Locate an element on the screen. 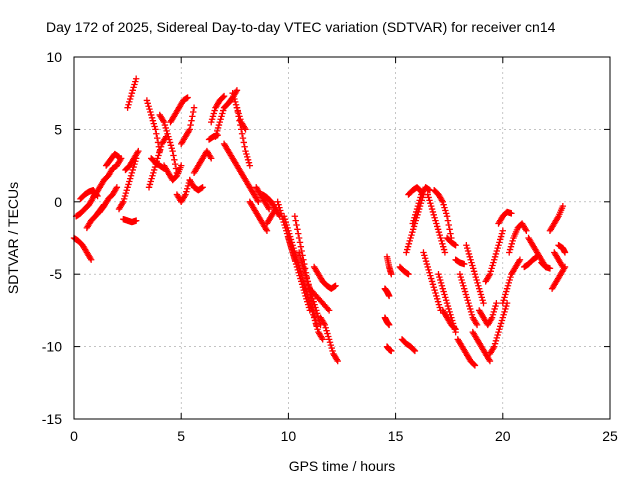 The image size is (640, 480). series-arc-bs is located at coordinates (556, 218).